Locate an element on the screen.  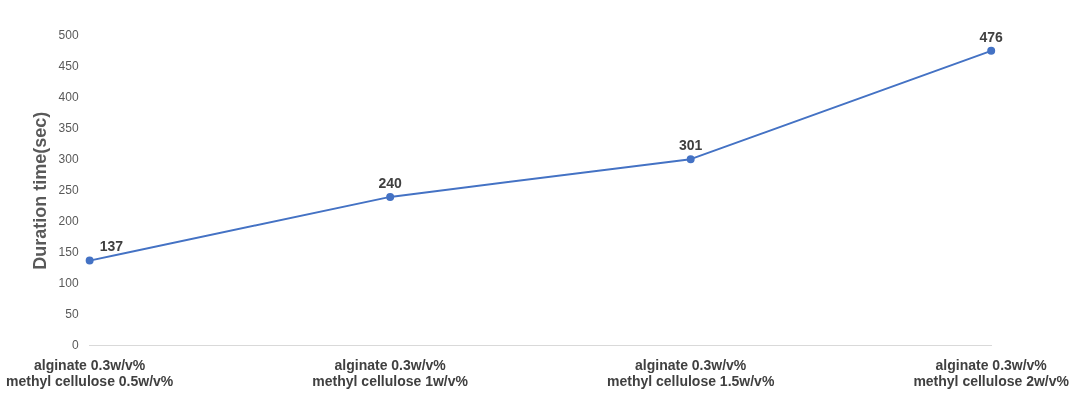
y-tick-label: 150 is located at coordinates (68, 251).